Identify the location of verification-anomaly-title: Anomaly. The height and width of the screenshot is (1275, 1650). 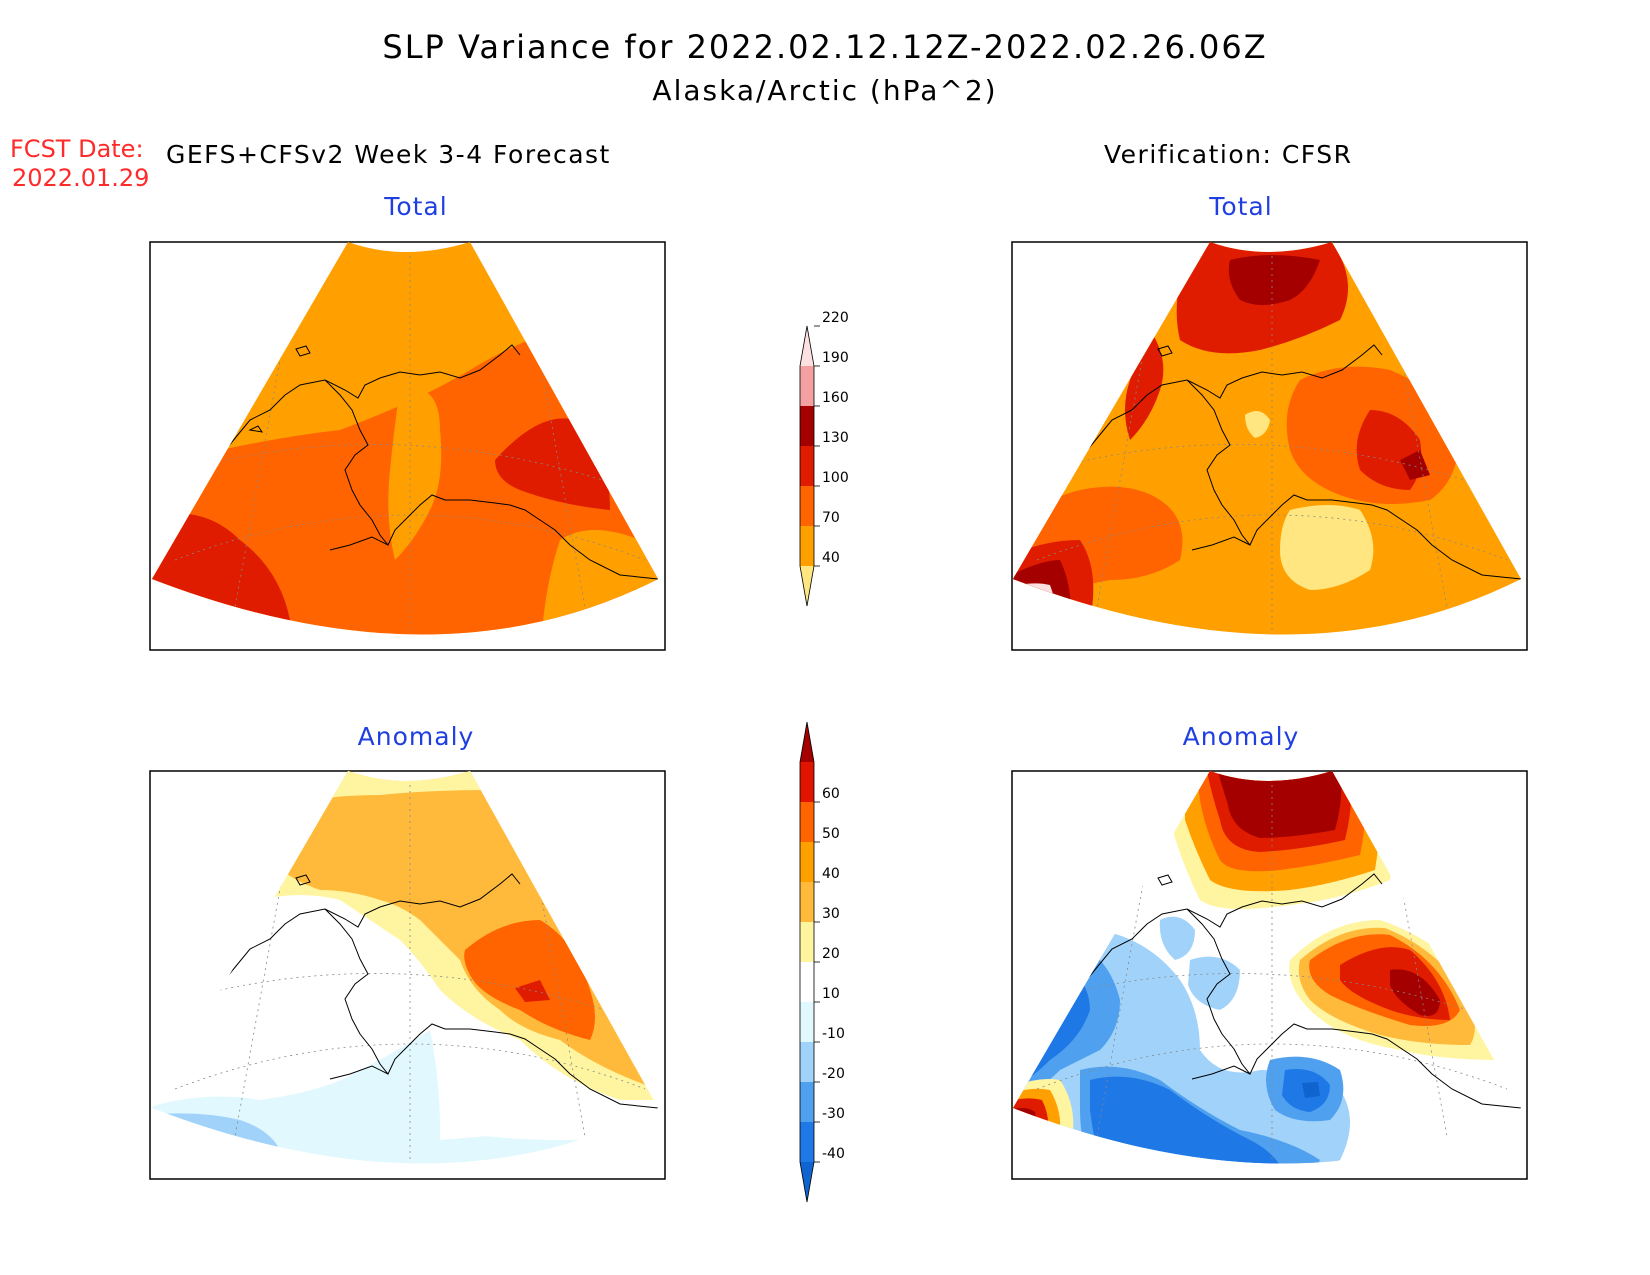
(1241, 736).